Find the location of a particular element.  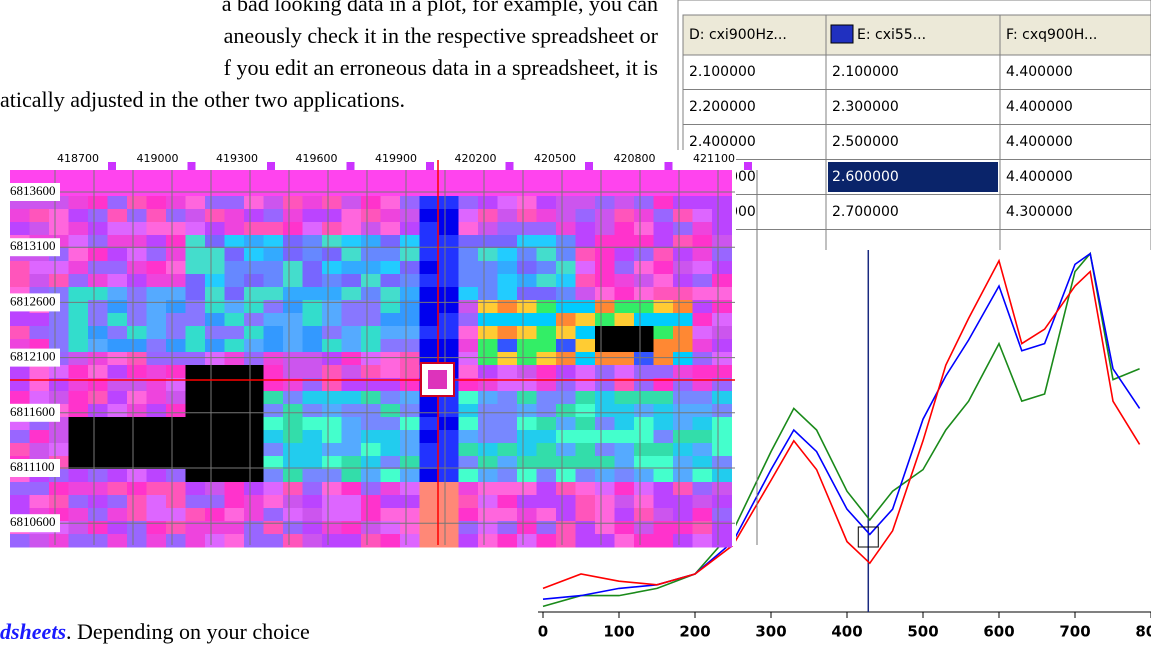

cell: 4.300000 is located at coordinates (1039, 212).